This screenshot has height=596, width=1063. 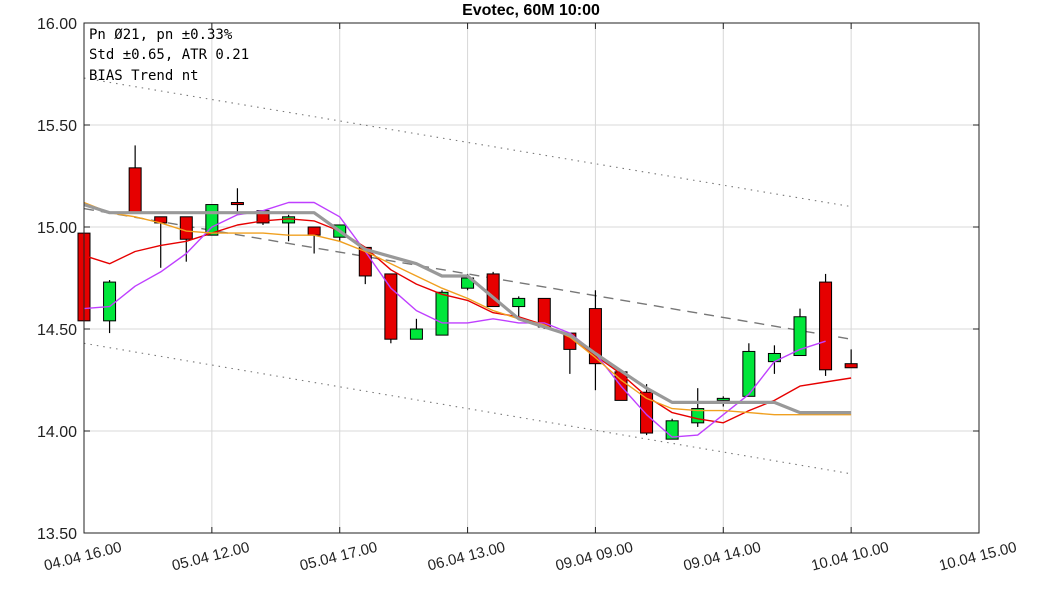 I want to click on info-line-2: Std ±0.65, ATR 0.21, so click(x=169, y=55).